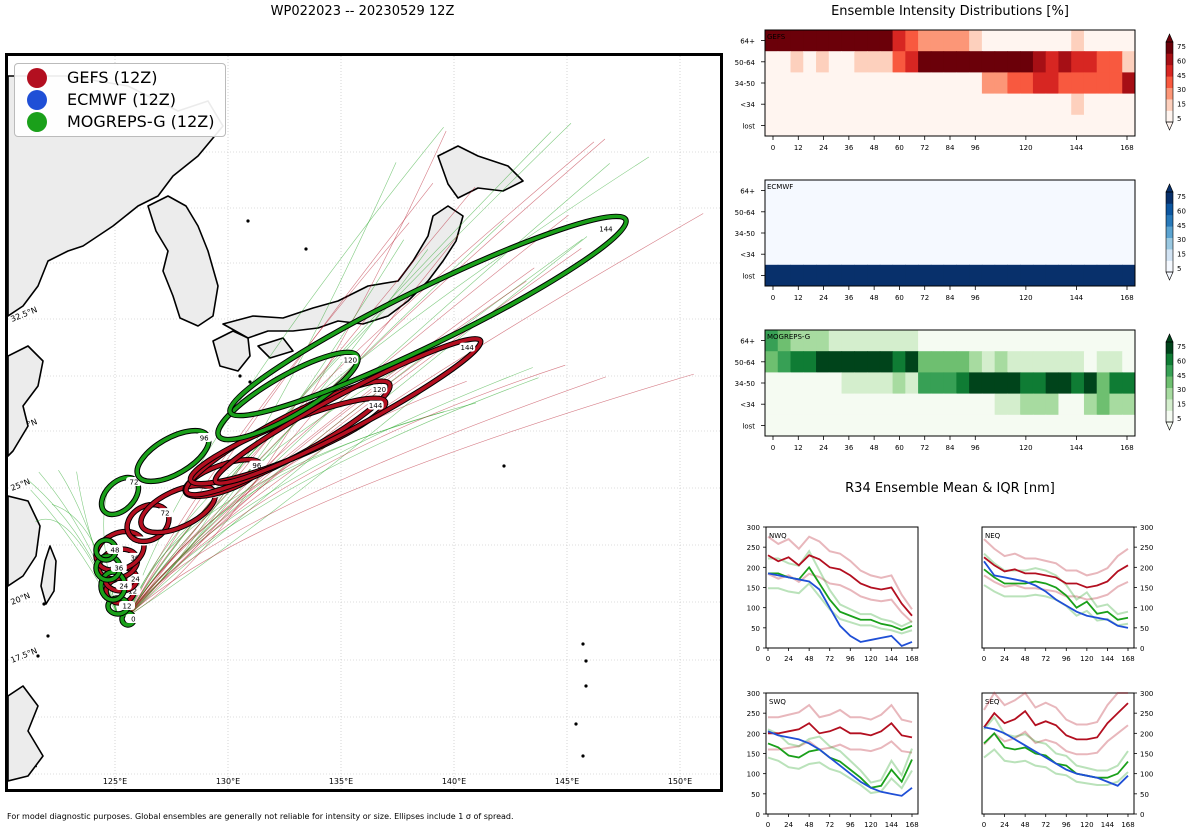 The height and width of the screenshot is (840, 1200). Describe the element at coordinates (768, 659) in the screenshot. I see `r34-xtick-label: 0` at that location.